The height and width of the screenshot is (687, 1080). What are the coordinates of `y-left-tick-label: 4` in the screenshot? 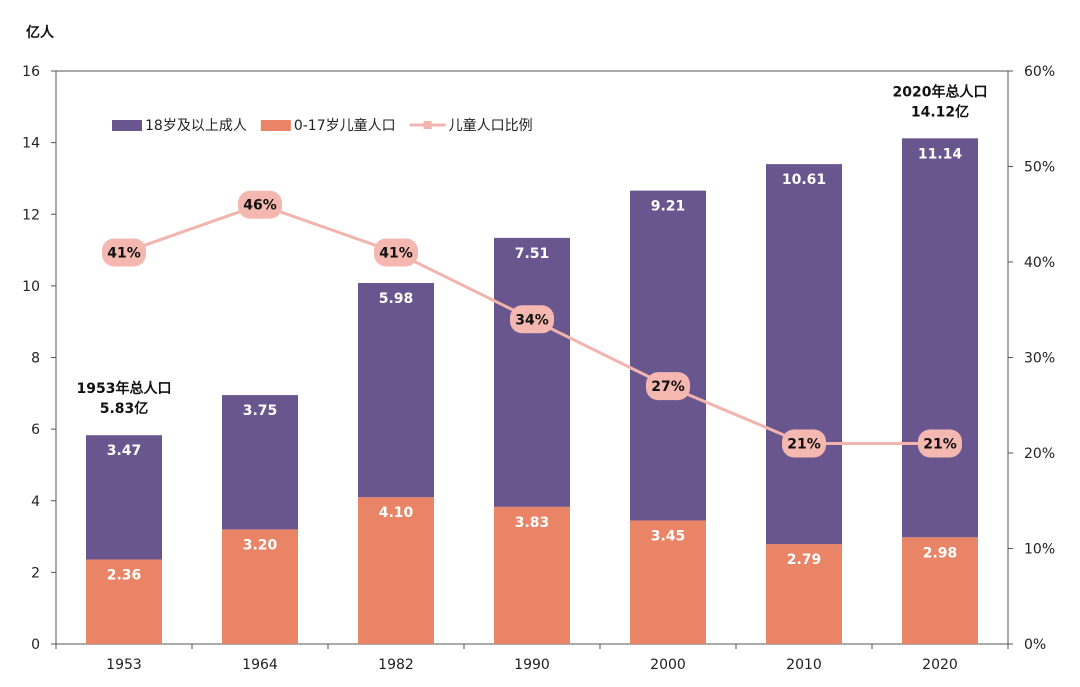 It's located at (35, 502).